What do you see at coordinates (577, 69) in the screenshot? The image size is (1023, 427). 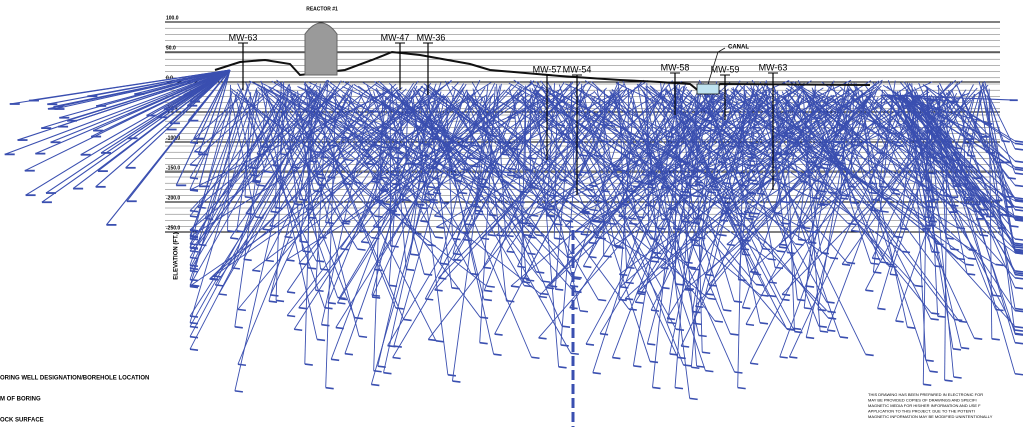 I see `well-label: MW-54` at bounding box center [577, 69].